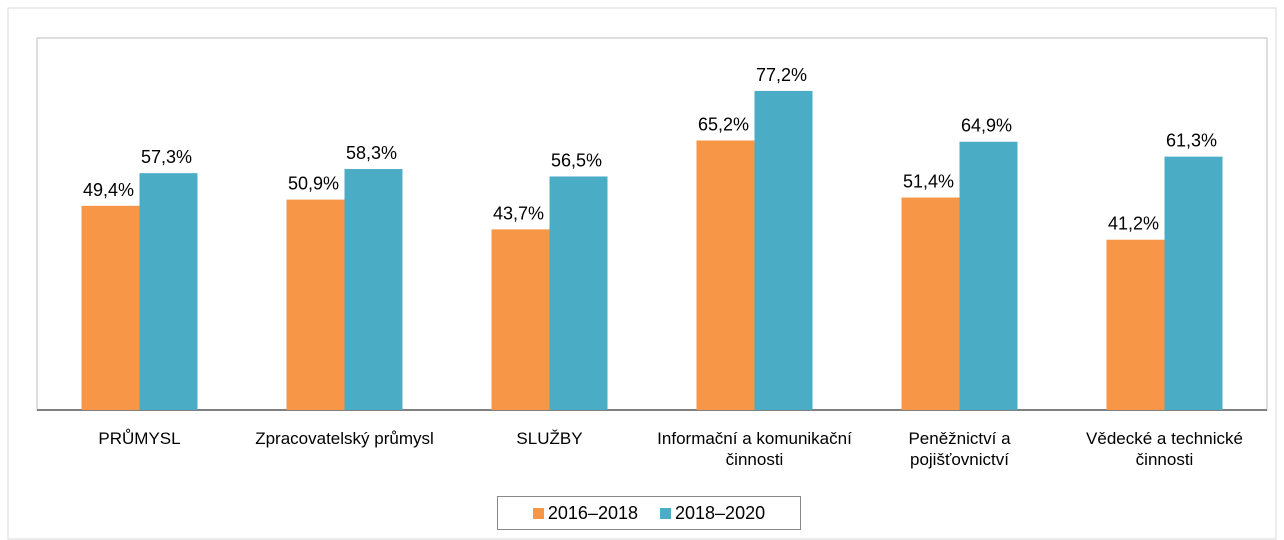 This screenshot has height=540, width=1284. What do you see at coordinates (549, 438) in the screenshot?
I see `x-tick-label: SLUŽBY` at bounding box center [549, 438].